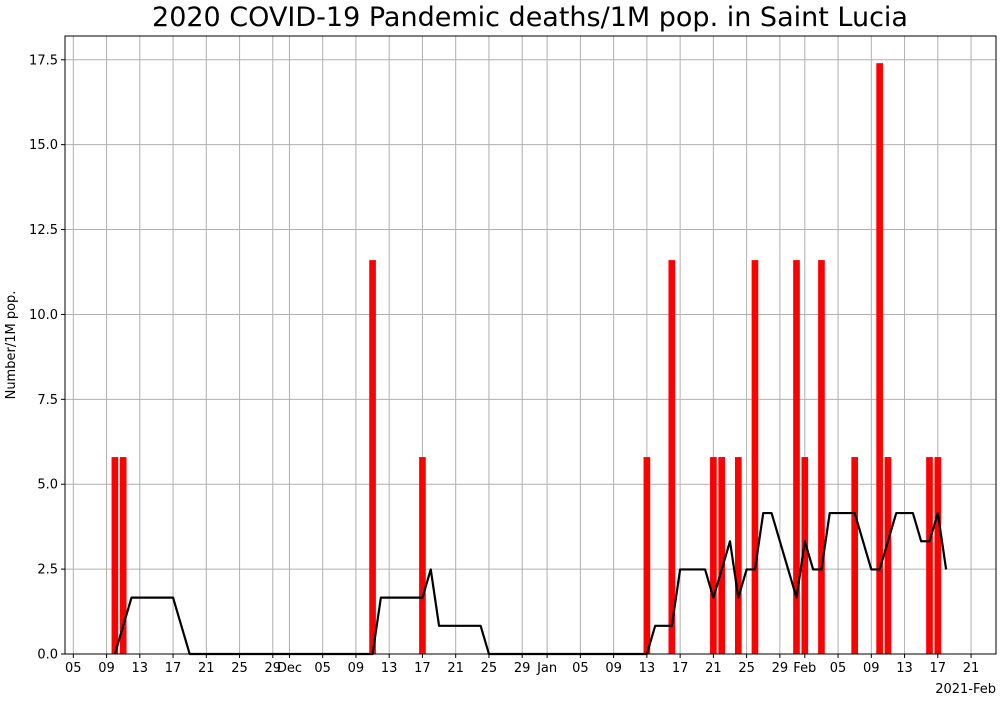 The height and width of the screenshot is (704, 1000). Describe the element at coordinates (43, 315) in the screenshot. I see `y-tick-label: 10.0` at that location.